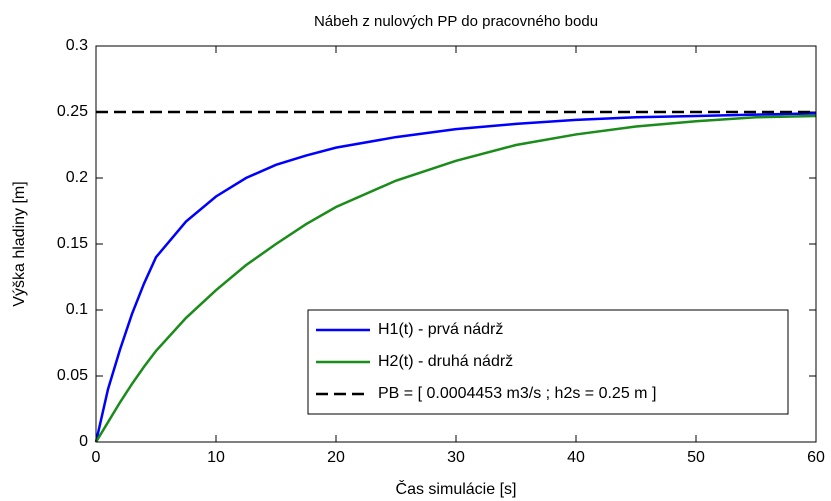 The height and width of the screenshot is (501, 831). What do you see at coordinates (72, 375) in the screenshot?
I see `y-tick-label: 0.05` at bounding box center [72, 375].